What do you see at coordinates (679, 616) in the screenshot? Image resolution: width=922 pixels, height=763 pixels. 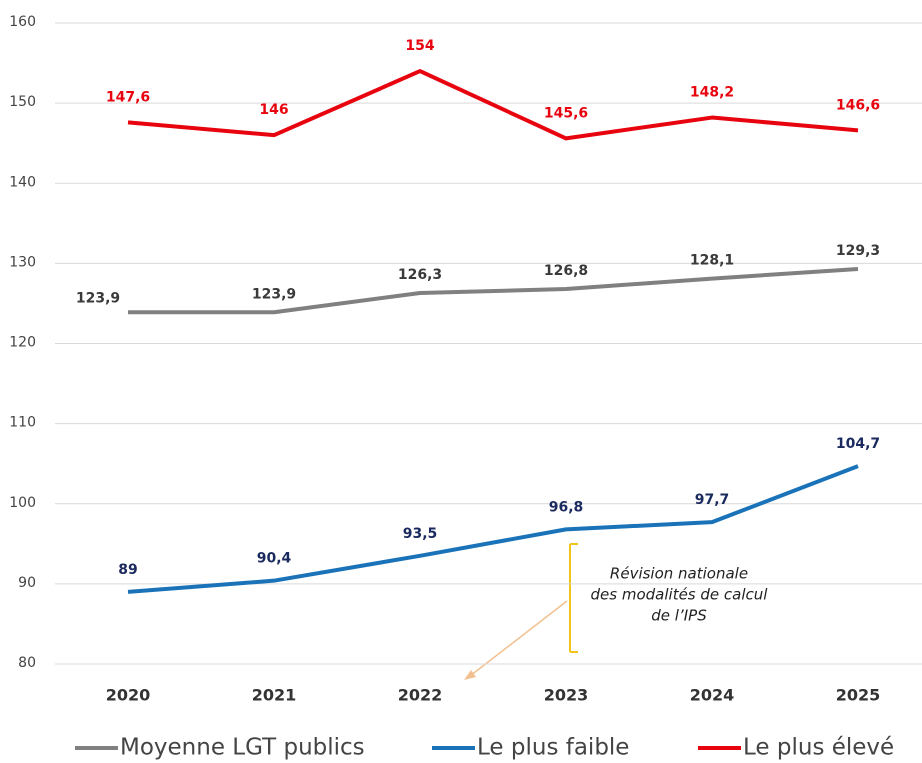 I see `annotation: de l’IPS` at bounding box center [679, 616].